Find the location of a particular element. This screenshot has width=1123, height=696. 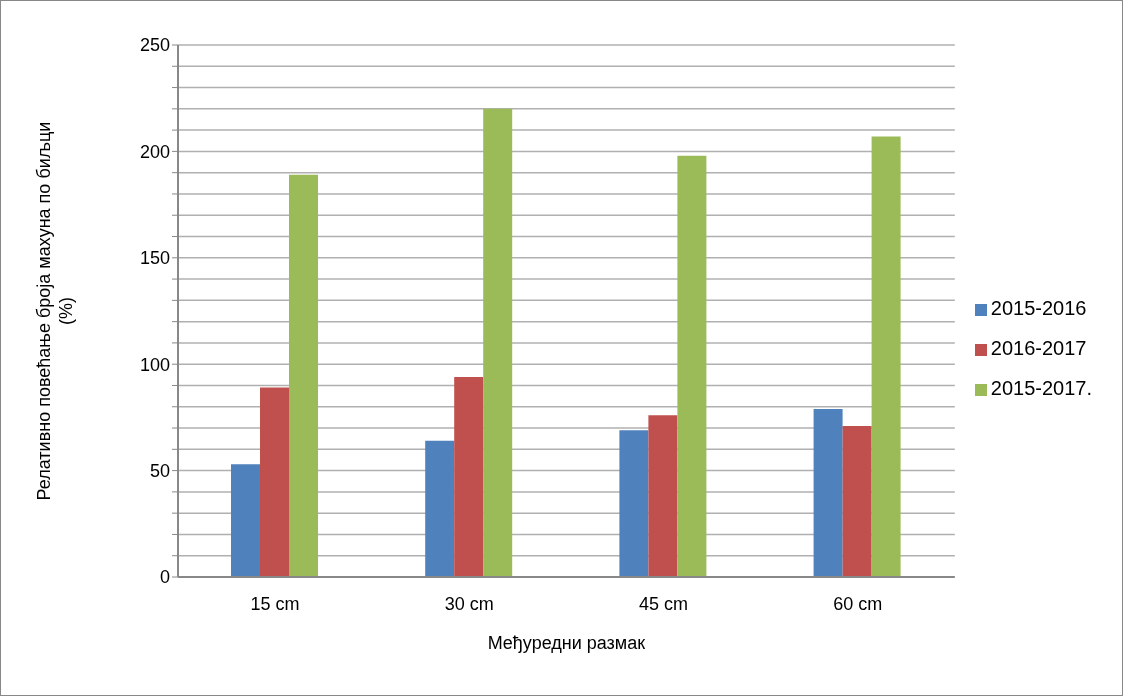

legend-label: 2015-2017. is located at coordinates (1041, 388).